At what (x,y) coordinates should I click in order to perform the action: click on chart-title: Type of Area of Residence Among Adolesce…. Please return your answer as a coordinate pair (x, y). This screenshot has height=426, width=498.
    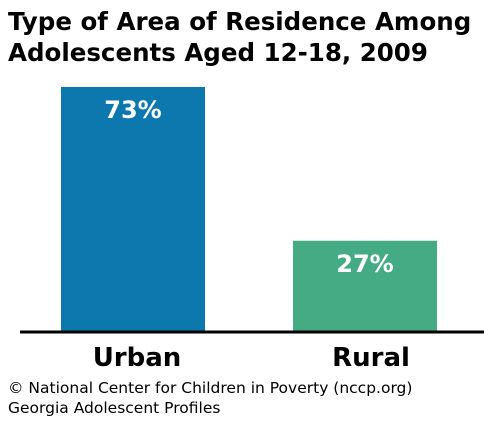
    Looking at the image, I should click on (251, 37).